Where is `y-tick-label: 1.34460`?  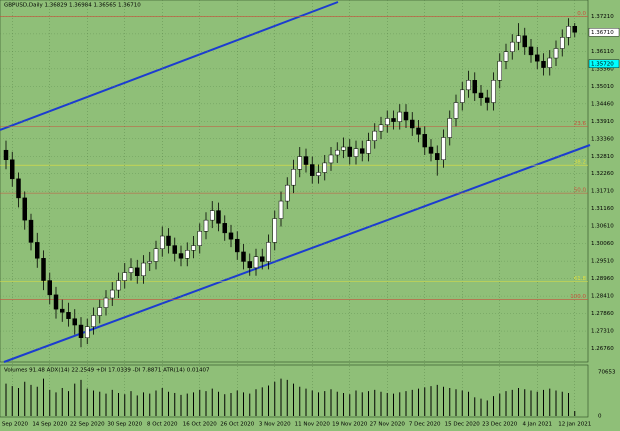 y-tick-label: 1.34460 is located at coordinates (602, 104).